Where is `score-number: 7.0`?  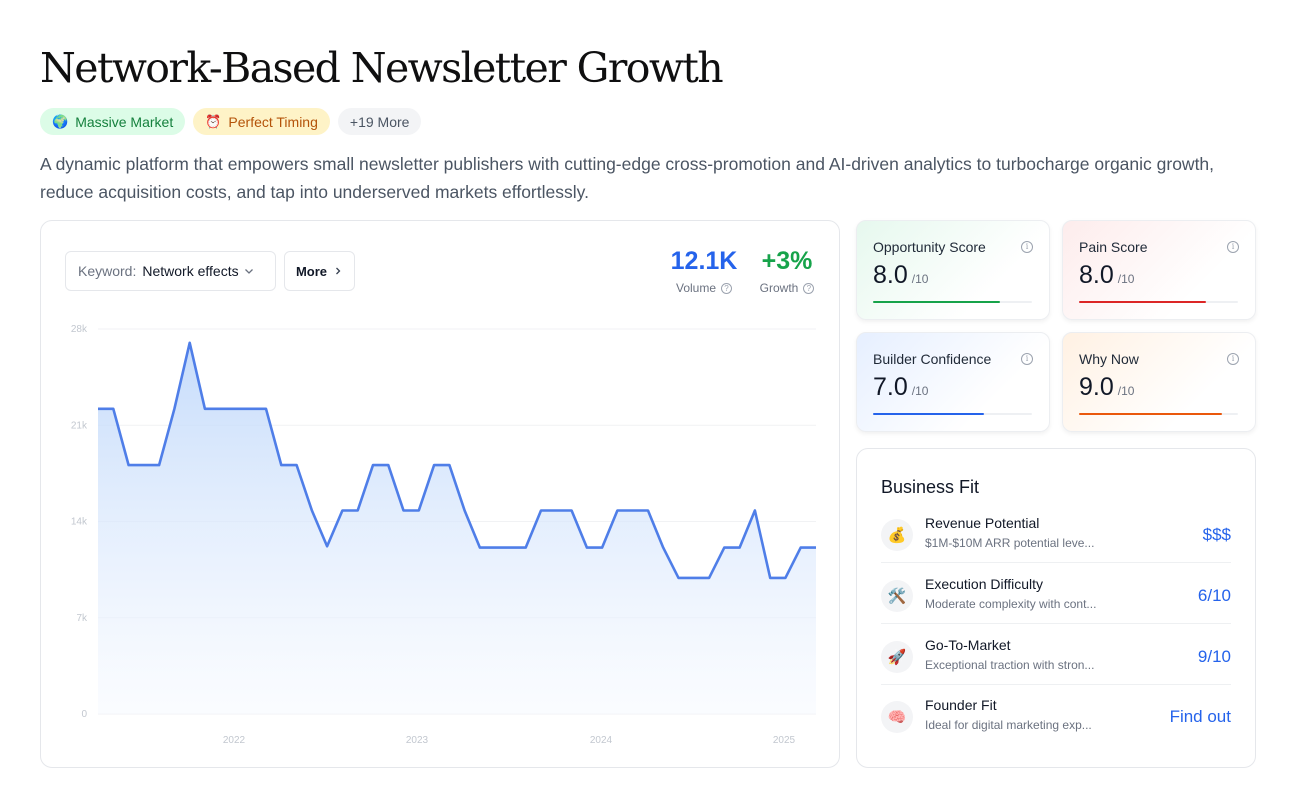
score-number: 7.0 is located at coordinates (890, 387).